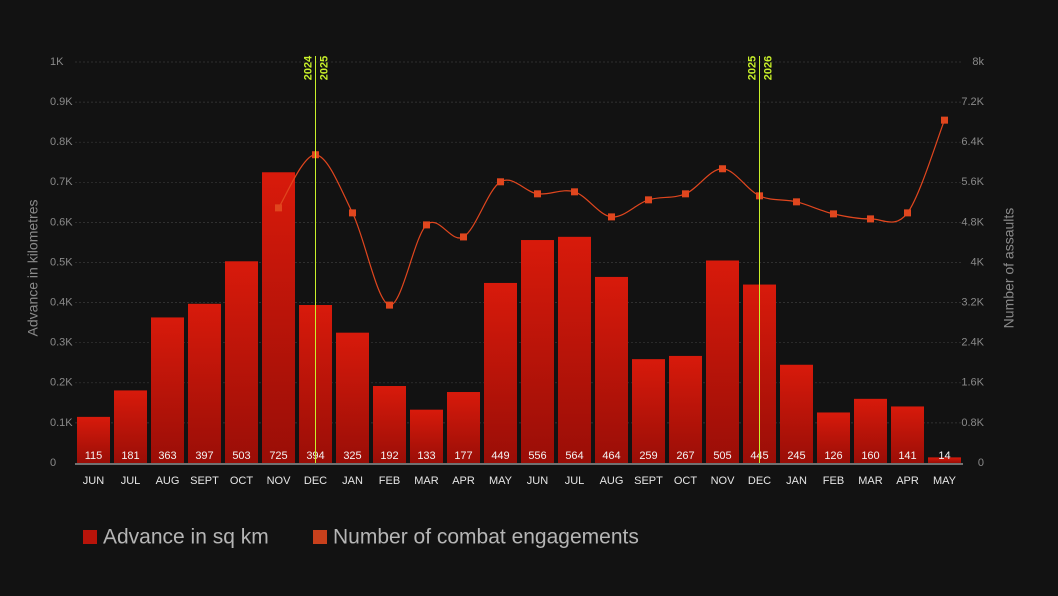  Describe the element at coordinates (648, 456) in the screenshot. I see `bar-label: 259` at that location.